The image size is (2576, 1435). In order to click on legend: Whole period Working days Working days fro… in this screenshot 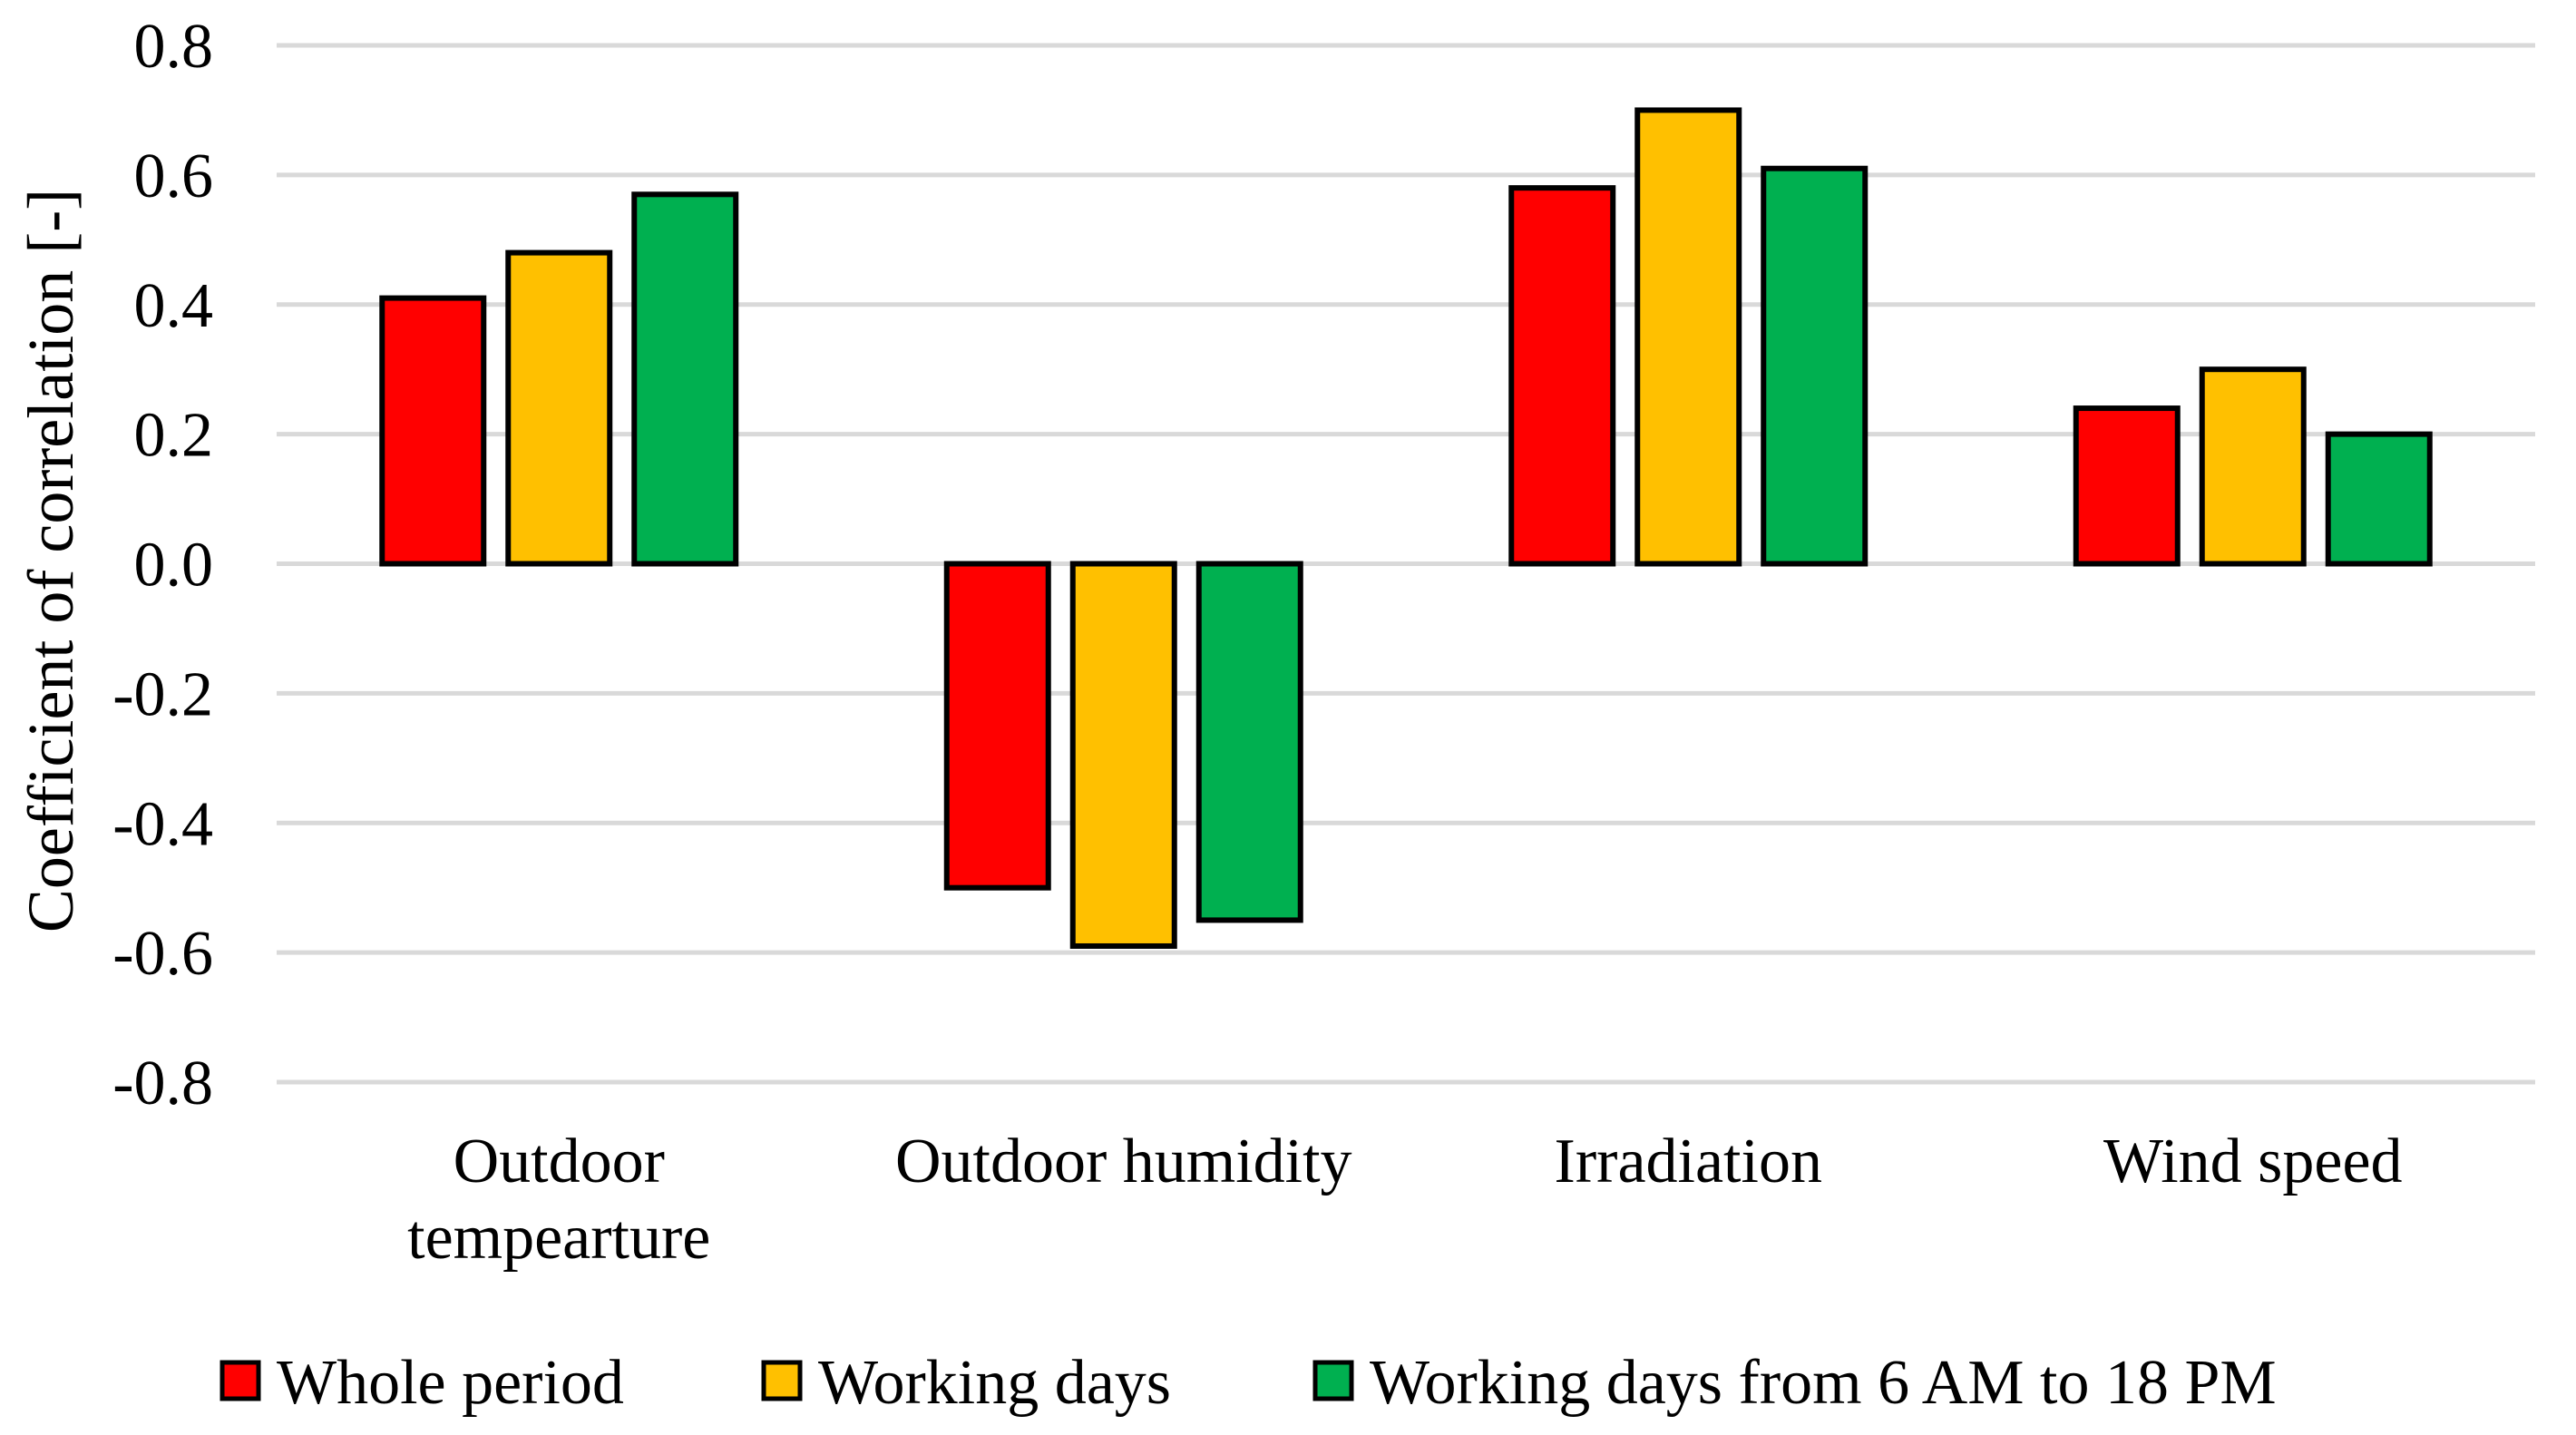, I will do `click(1248, 1383)`.